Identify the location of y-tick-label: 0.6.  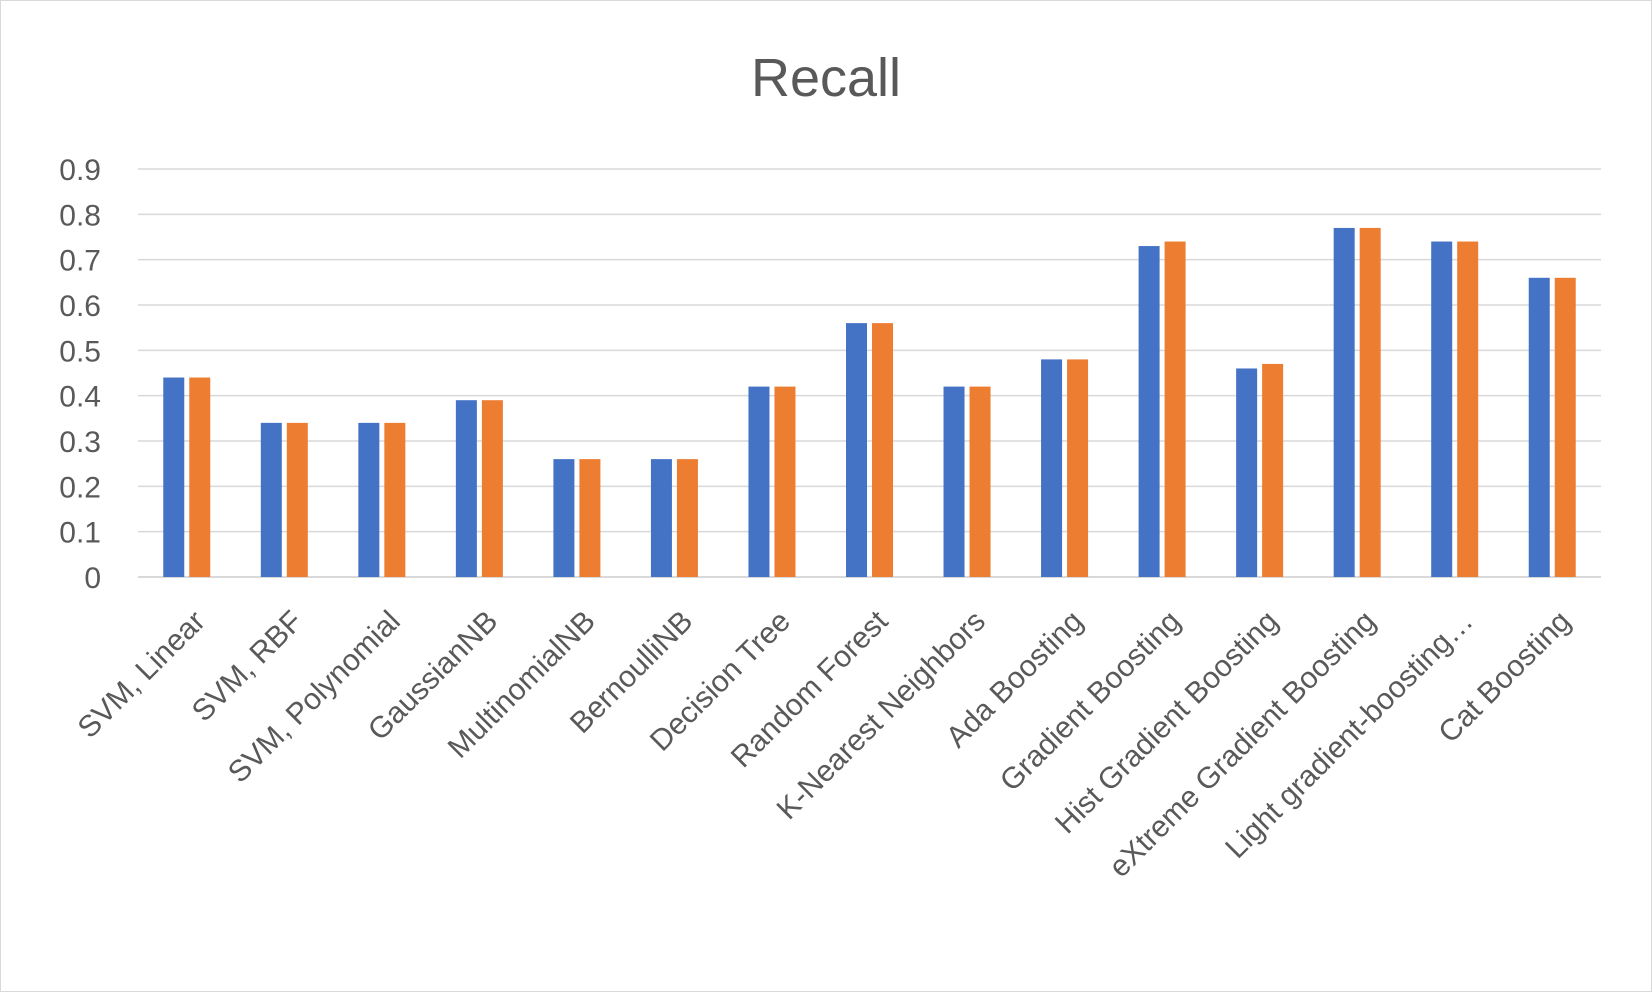
(80, 306).